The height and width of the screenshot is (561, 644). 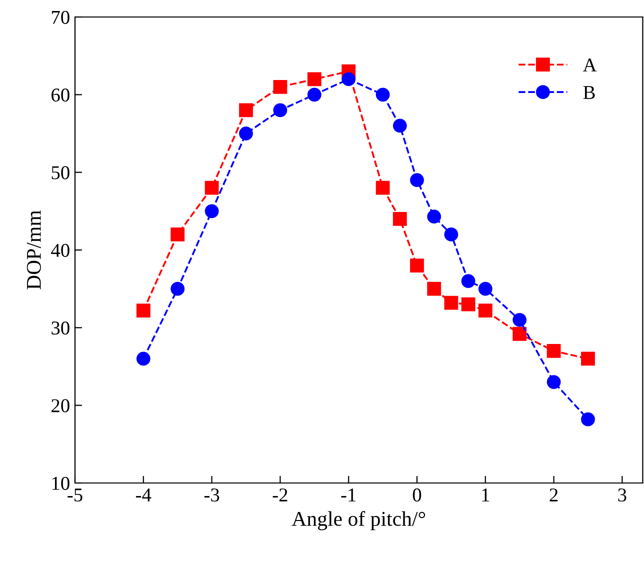 What do you see at coordinates (417, 495) in the screenshot?
I see `x-tick-label: 0` at bounding box center [417, 495].